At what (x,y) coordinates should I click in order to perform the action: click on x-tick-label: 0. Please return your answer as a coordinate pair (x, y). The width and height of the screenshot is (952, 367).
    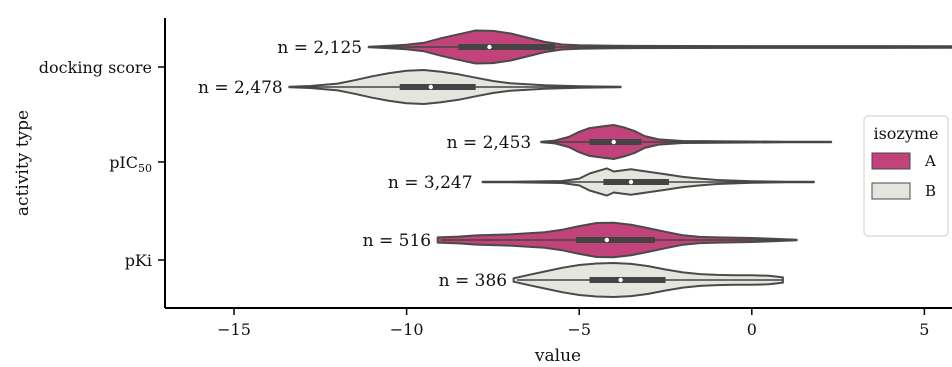
    Looking at the image, I should click on (752, 329).